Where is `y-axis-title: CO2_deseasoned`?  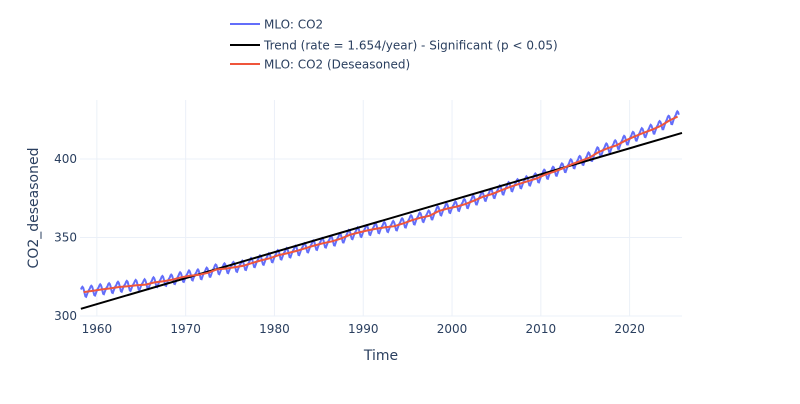 y-axis-title: CO2_deseasoned is located at coordinates (34, 208).